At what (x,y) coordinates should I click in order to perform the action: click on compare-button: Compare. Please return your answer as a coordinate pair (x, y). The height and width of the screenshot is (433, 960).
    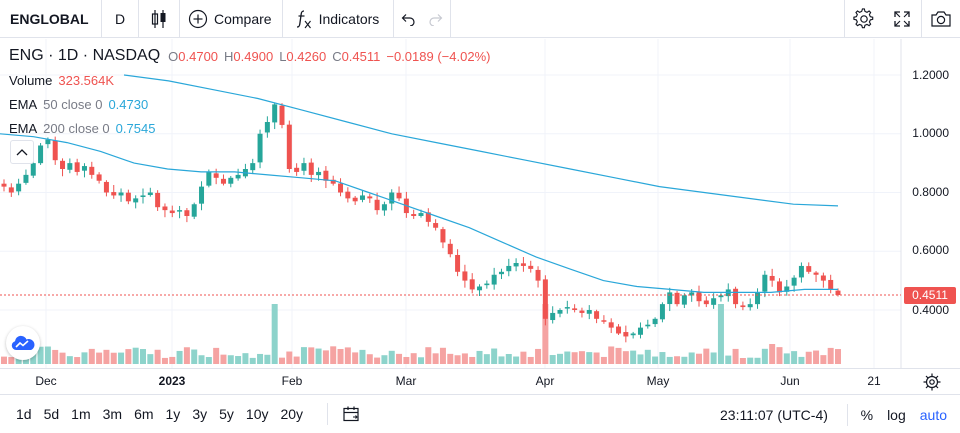
    Looking at the image, I should click on (231, 19).